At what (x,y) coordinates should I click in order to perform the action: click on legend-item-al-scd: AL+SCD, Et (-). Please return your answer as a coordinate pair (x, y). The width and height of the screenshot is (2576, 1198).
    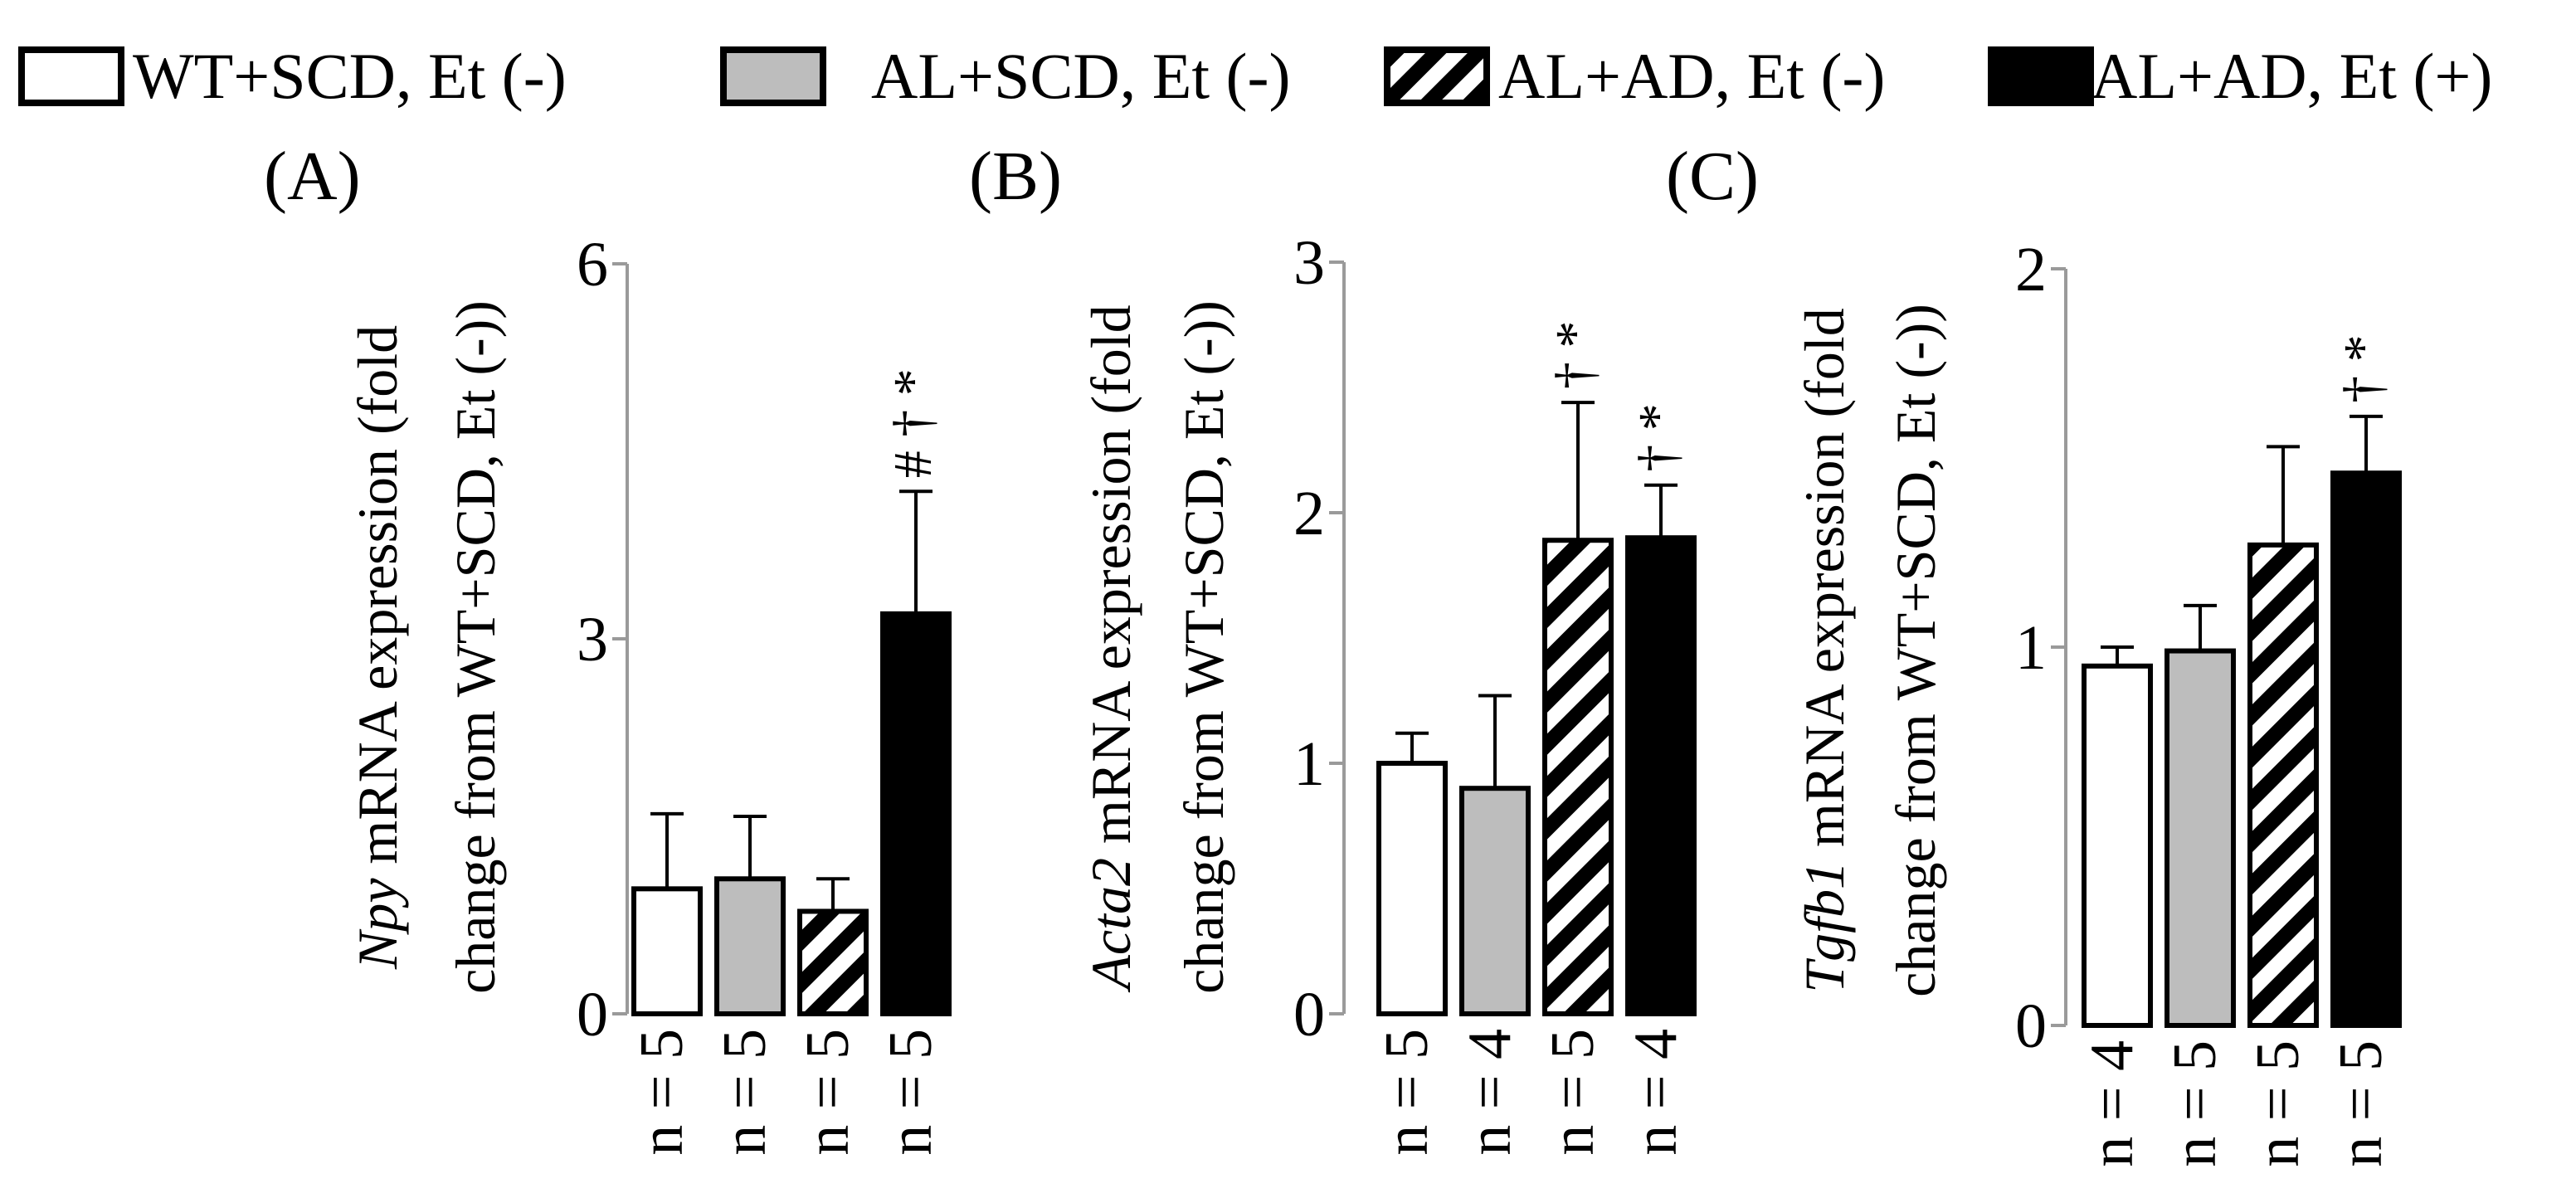
    Looking at the image, I should click on (1005, 76).